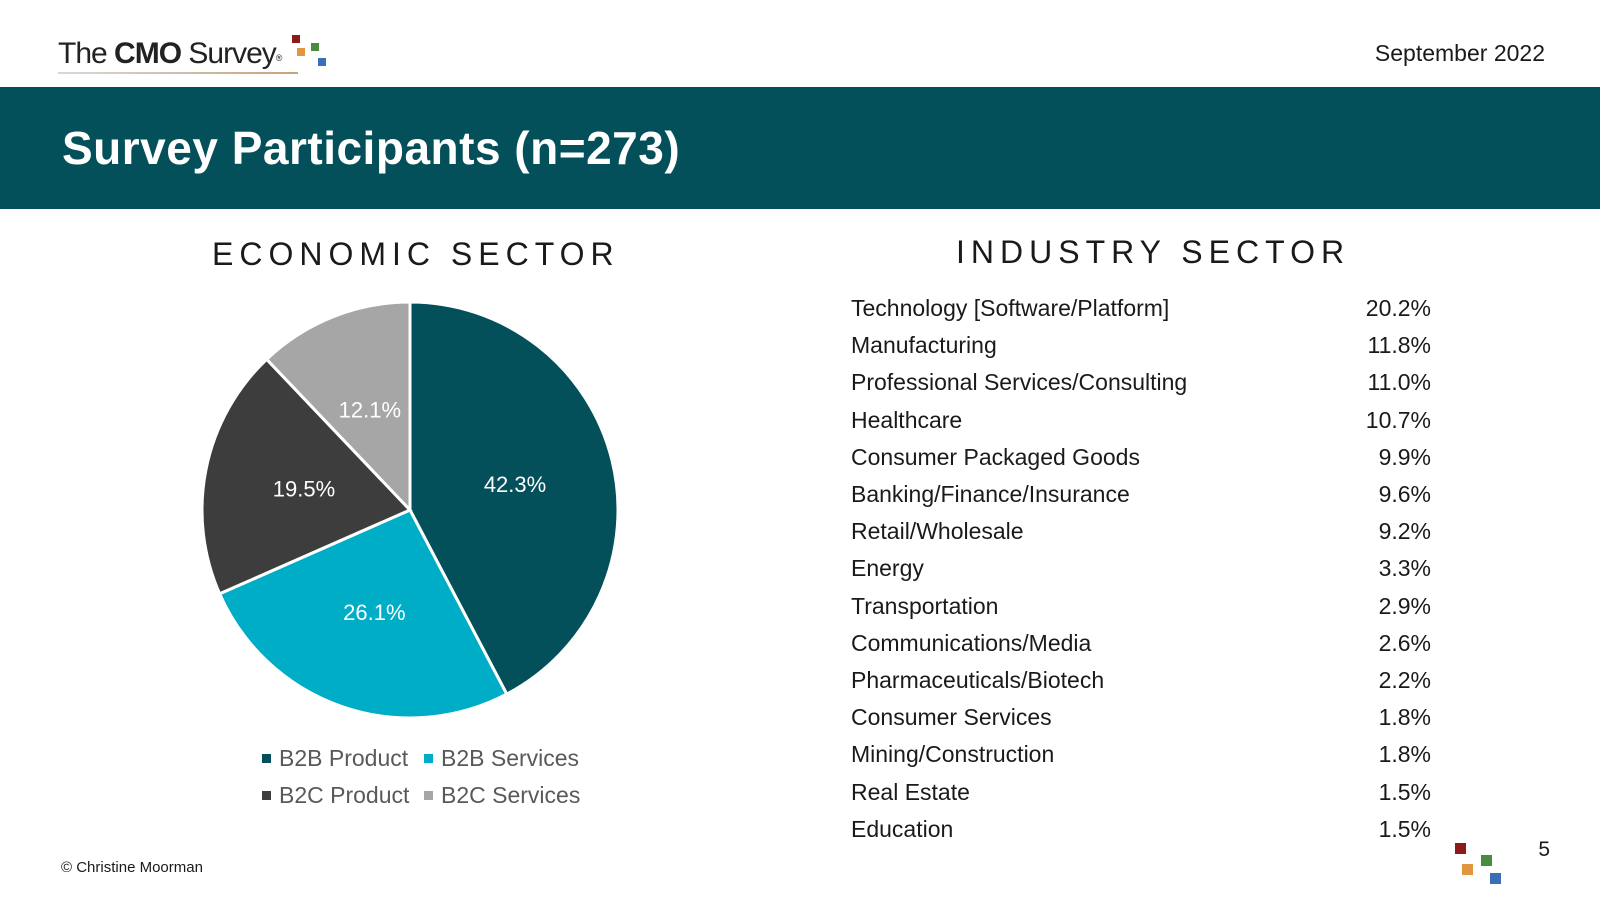  What do you see at coordinates (1486, 860) in the screenshot?
I see `footer-square-green-icon` at bounding box center [1486, 860].